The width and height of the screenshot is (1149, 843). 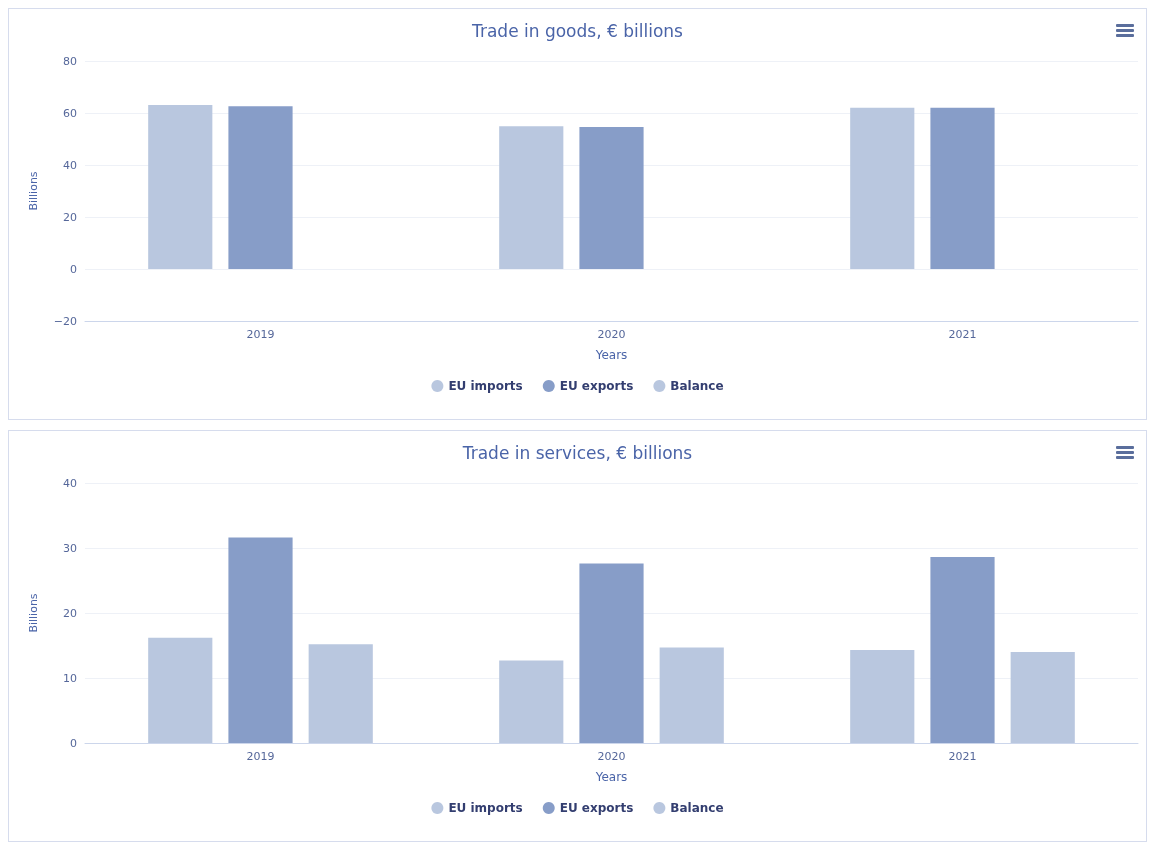 What do you see at coordinates (70, 61) in the screenshot?
I see `y-tick-label: 80` at bounding box center [70, 61].